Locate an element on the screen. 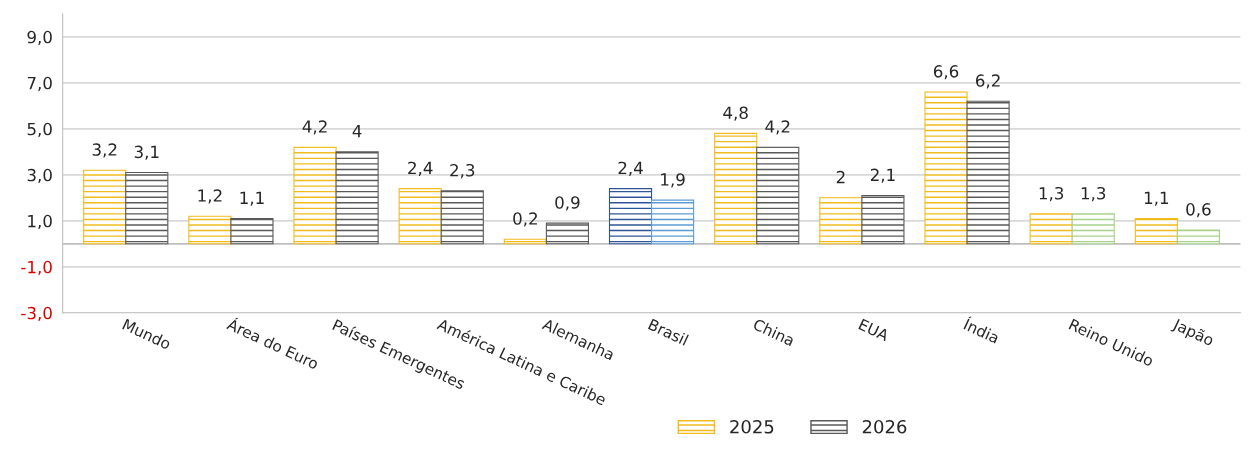 The width and height of the screenshot is (1253, 460). data-label: 2,3 is located at coordinates (462, 171).